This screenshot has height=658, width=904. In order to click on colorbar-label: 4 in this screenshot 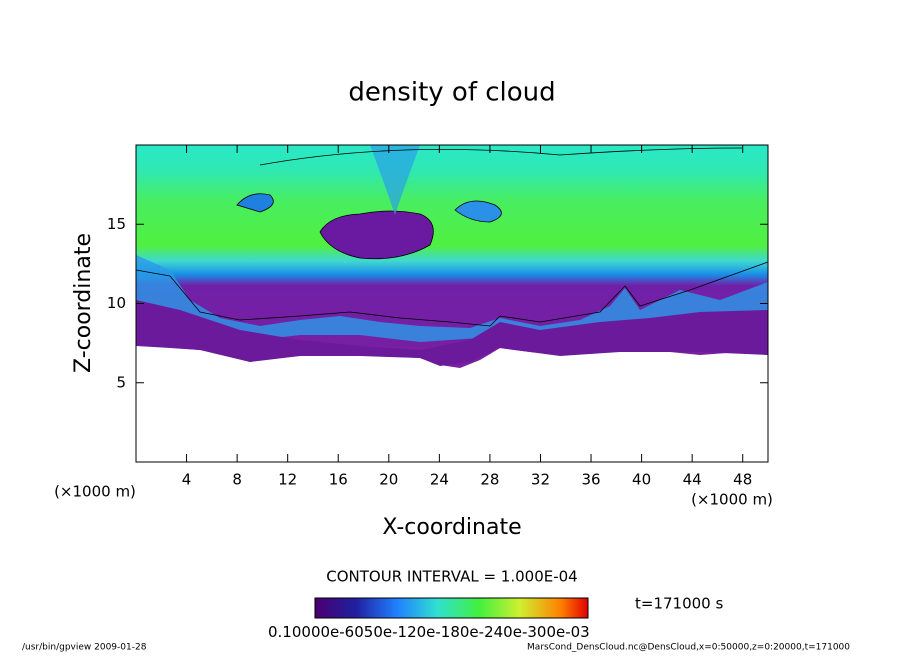, I will do `click(499, 632)`.